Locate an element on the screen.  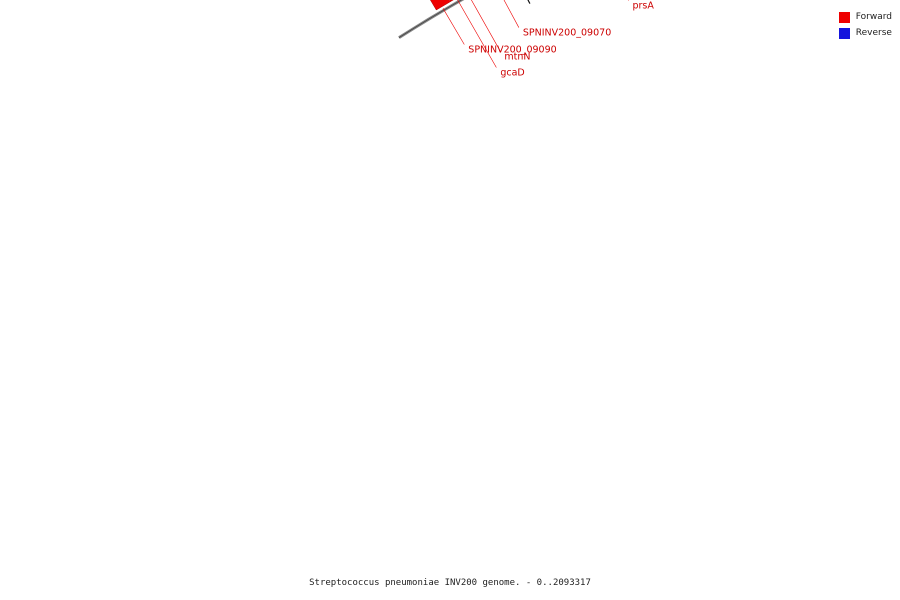
reverse-swatch is located at coordinates (844, 33).